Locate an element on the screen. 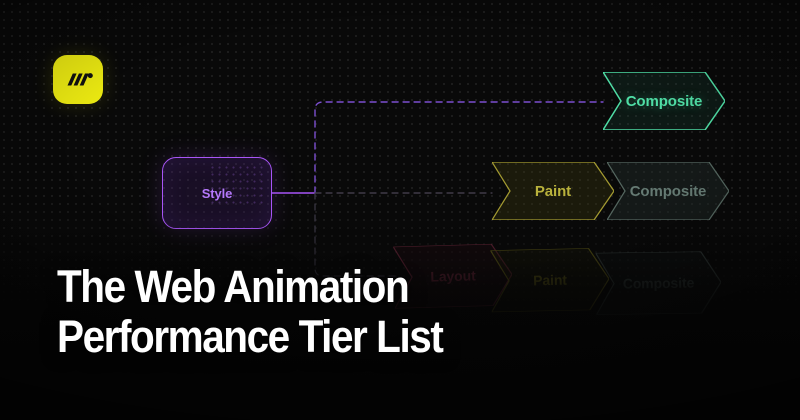 The width and height of the screenshot is (800, 420). headline-line-1: The Web Animation is located at coordinates (233, 286).